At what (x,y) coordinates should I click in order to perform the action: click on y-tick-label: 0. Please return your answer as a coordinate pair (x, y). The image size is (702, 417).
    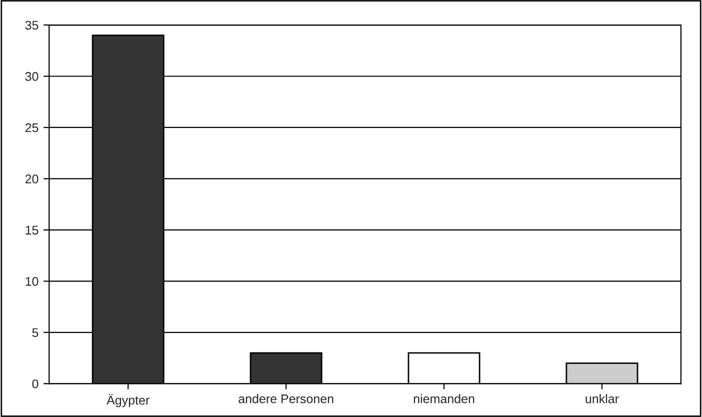
    Looking at the image, I should click on (35, 383).